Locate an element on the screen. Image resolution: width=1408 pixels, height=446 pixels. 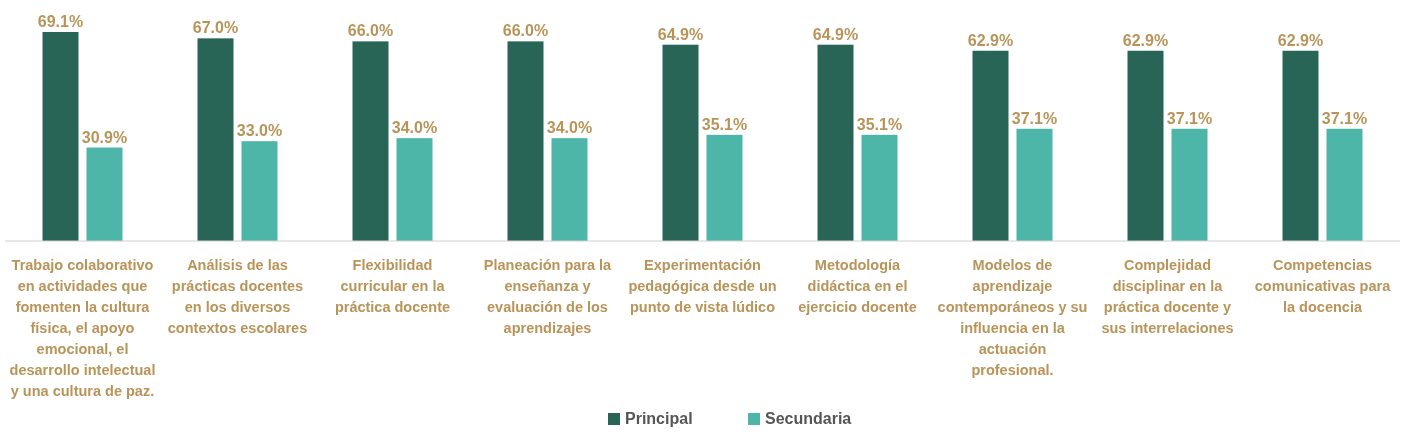
legend-label: Secundaria is located at coordinates (808, 418).